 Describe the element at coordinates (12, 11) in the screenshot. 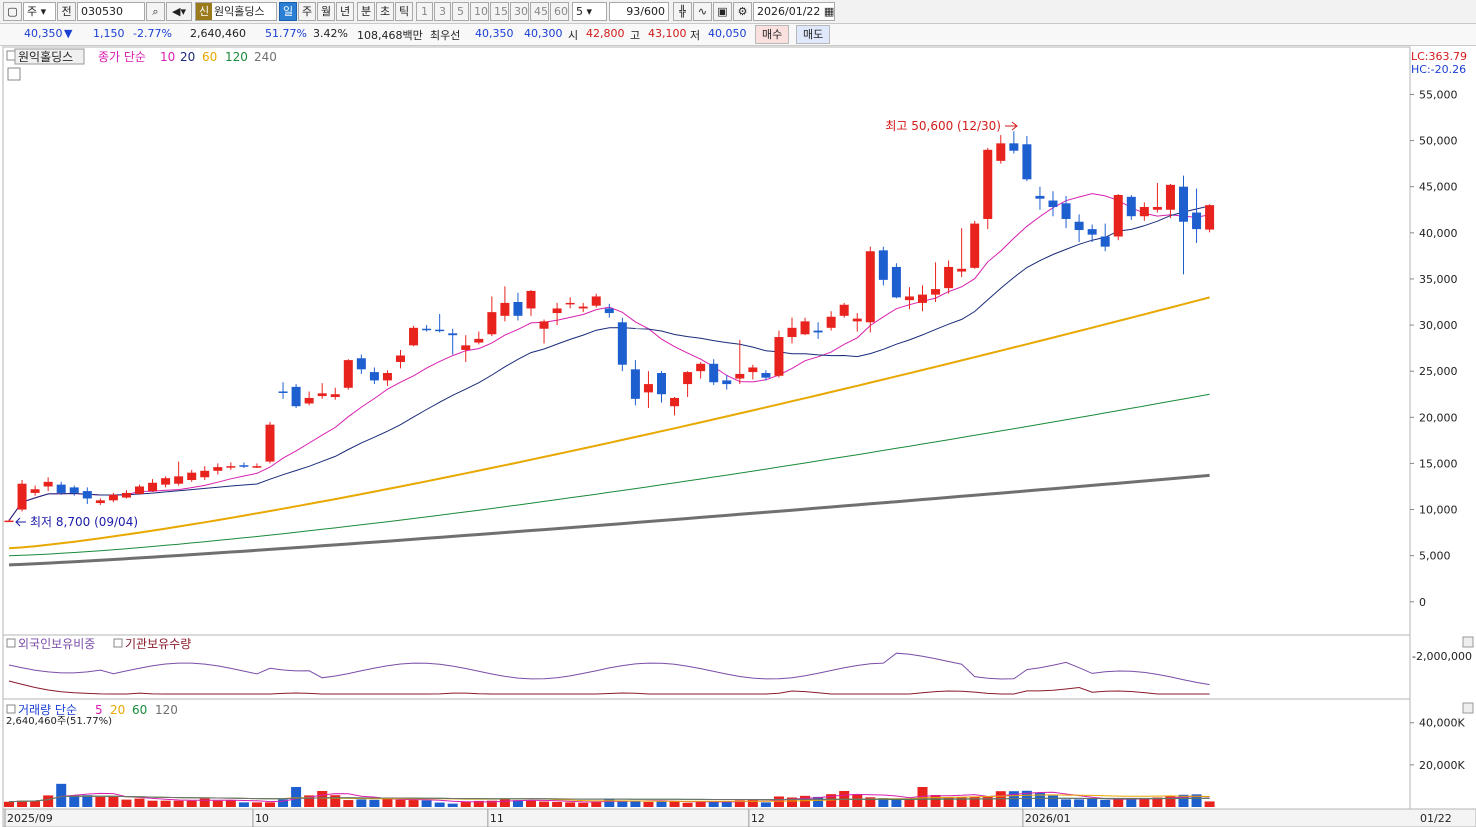

I see `window-icon: ▢` at that location.